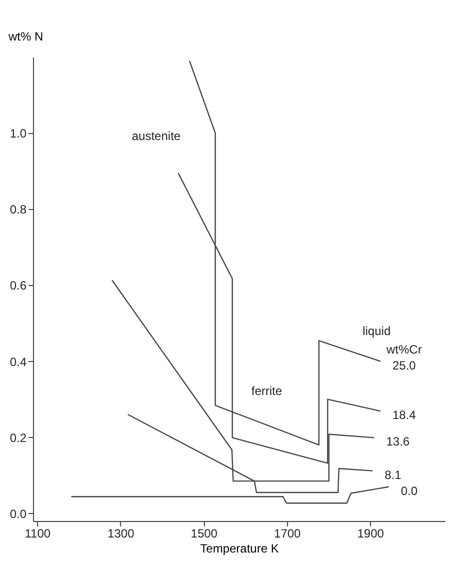 Image resolution: width=455 pixels, height=562 pixels. Describe the element at coordinates (121, 533) in the screenshot. I see `x-tick-label: 1300` at that location.